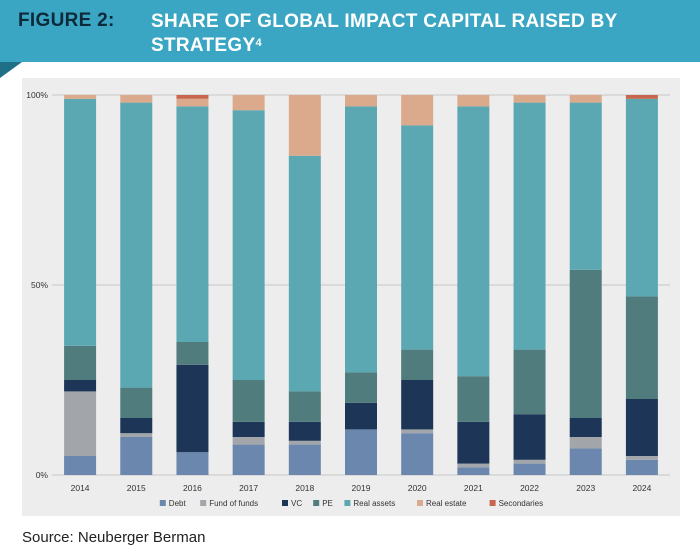 Image resolution: width=700 pixels, height=560 pixels. I want to click on x-tick-label: 2018, so click(304, 488).